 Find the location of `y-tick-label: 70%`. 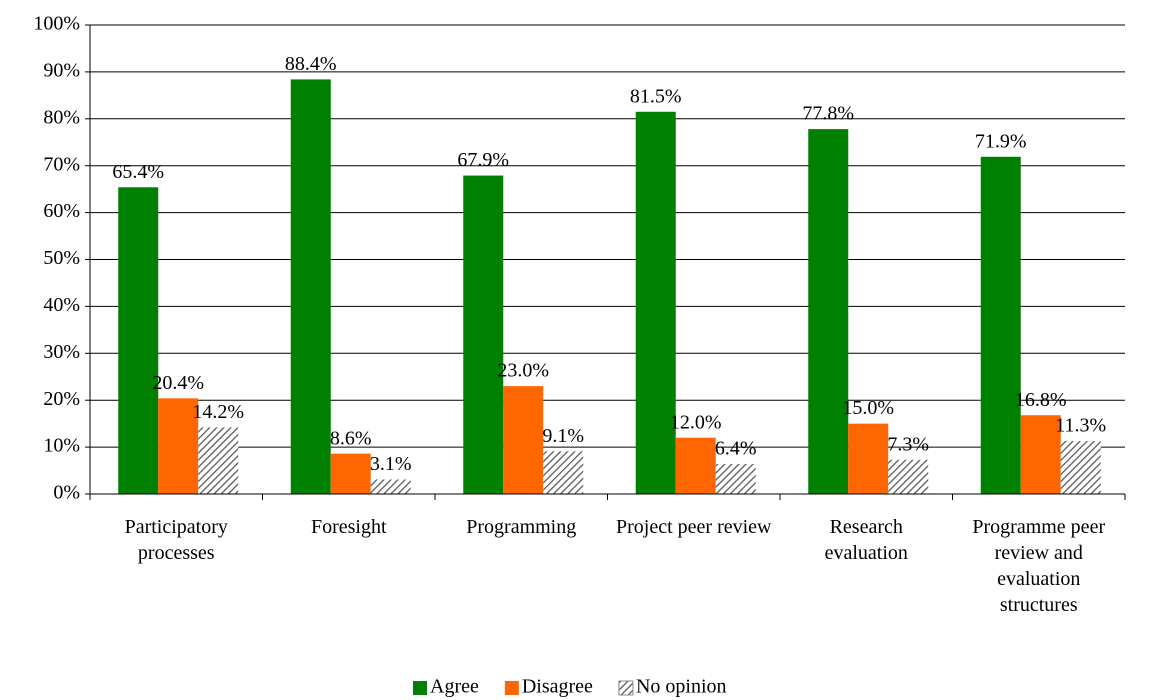

y-tick-label: 70% is located at coordinates (61, 164).